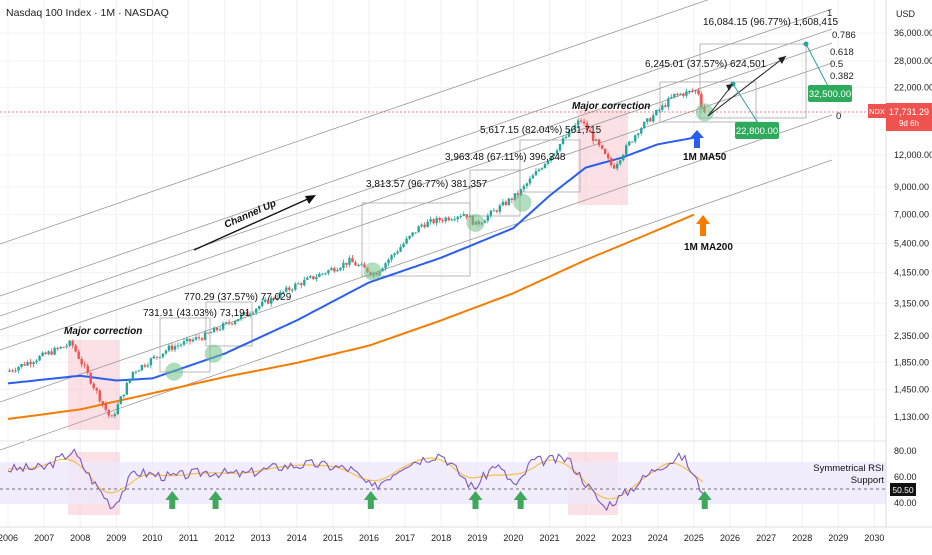 Image resolution: width=932 pixels, height=555 pixels. I want to click on fib-label-0786: 0.786, so click(844, 35).